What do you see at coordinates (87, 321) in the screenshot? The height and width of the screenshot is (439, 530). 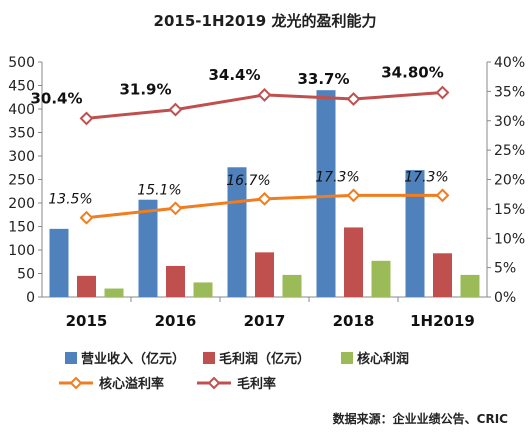 I see `x-tick-label: 2015` at bounding box center [87, 321].